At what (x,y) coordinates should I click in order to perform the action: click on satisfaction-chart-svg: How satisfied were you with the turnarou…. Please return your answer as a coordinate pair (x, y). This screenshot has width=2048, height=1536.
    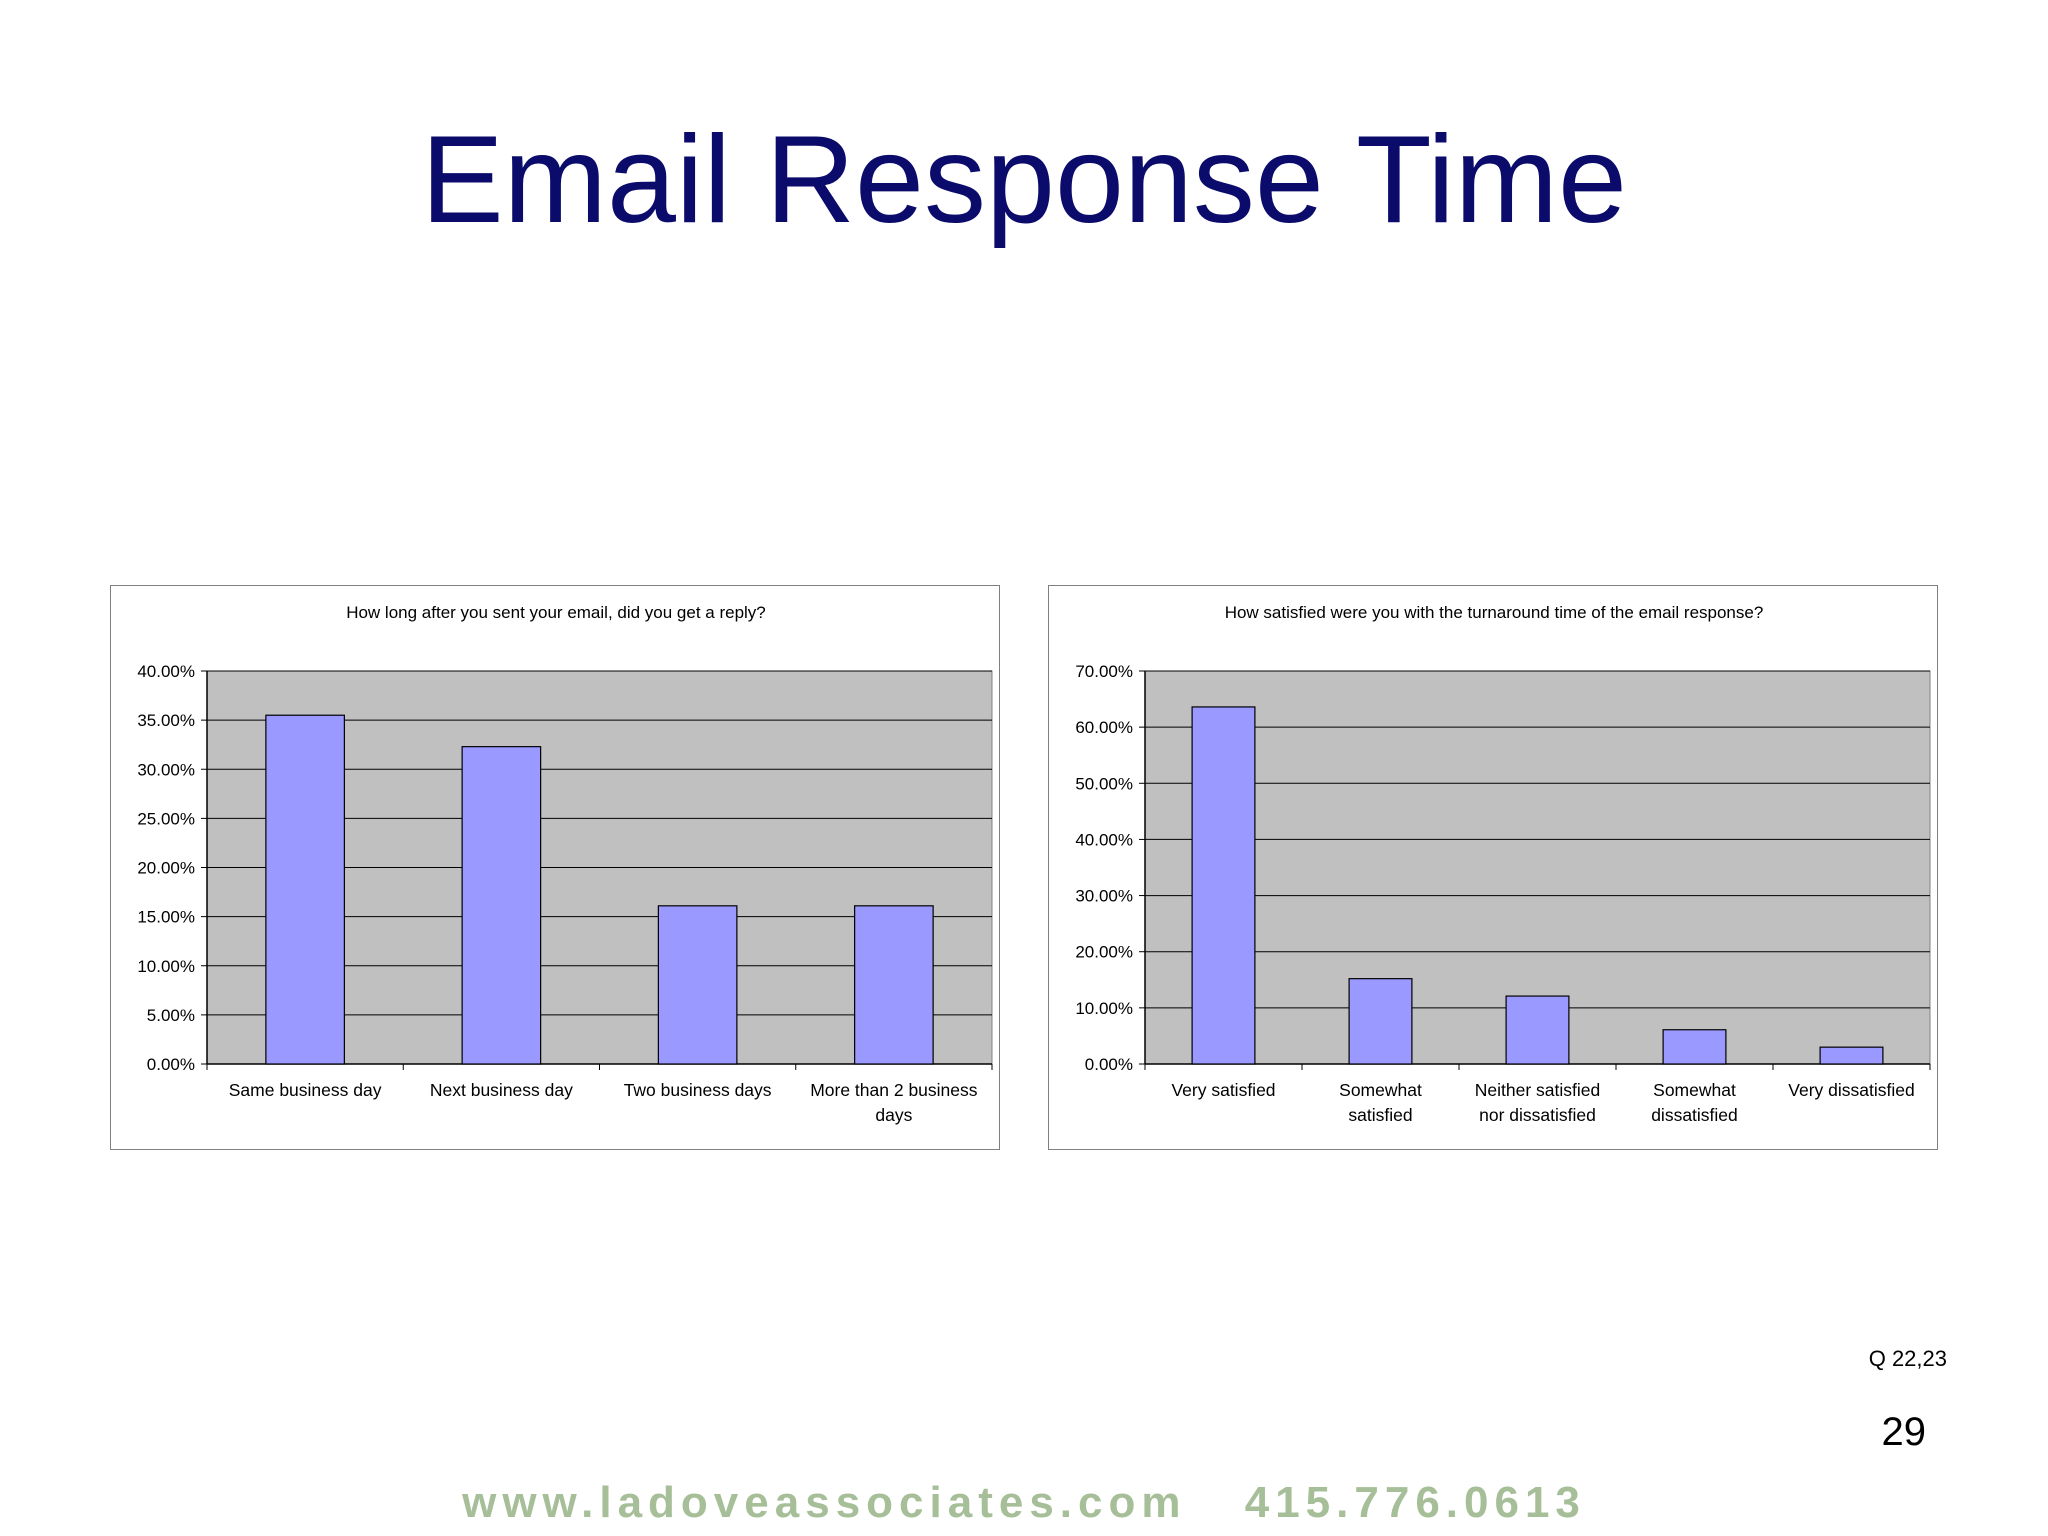
    Looking at the image, I should click on (1503, 864).